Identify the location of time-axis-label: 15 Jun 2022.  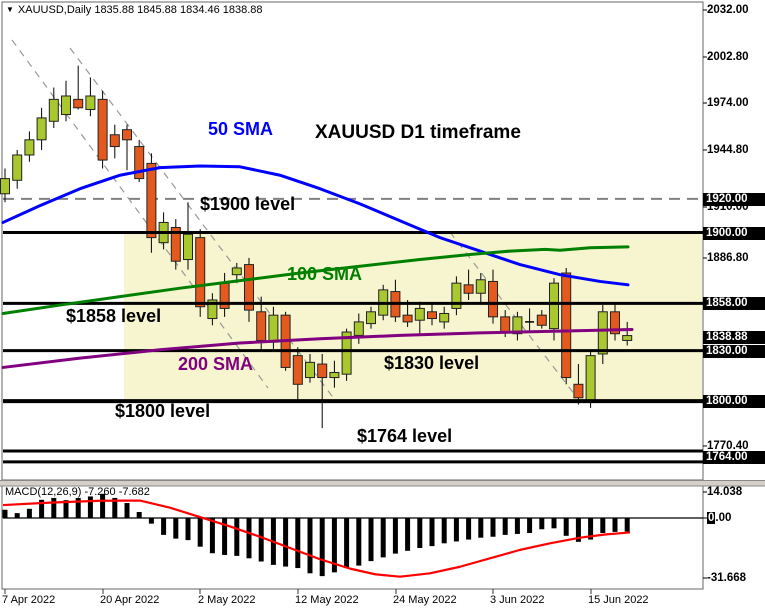
(618, 600).